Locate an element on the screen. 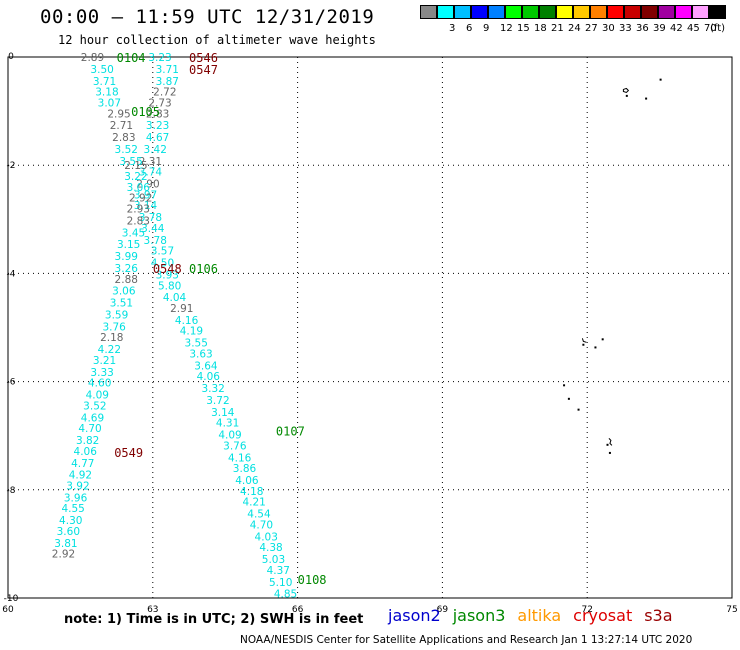 The height and width of the screenshot is (650, 740). legend-unit: (ft) is located at coordinates (718, 28).